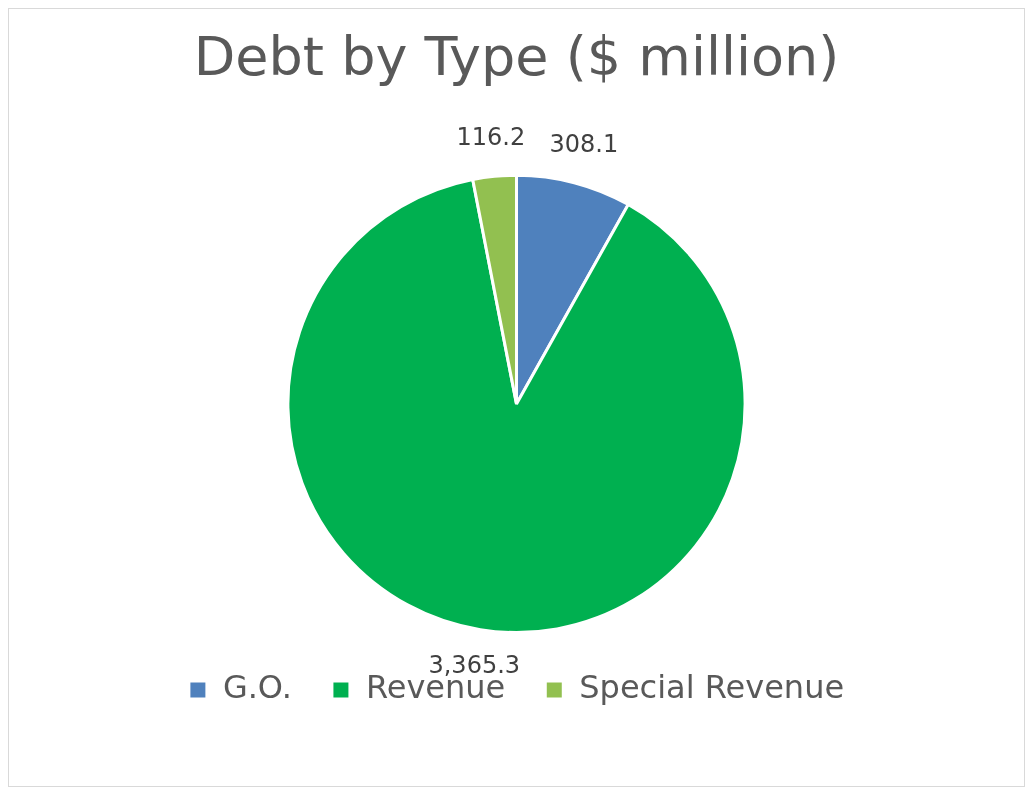 The height and width of the screenshot is (795, 1033). I want to click on data-label: 116.2, so click(491, 136).